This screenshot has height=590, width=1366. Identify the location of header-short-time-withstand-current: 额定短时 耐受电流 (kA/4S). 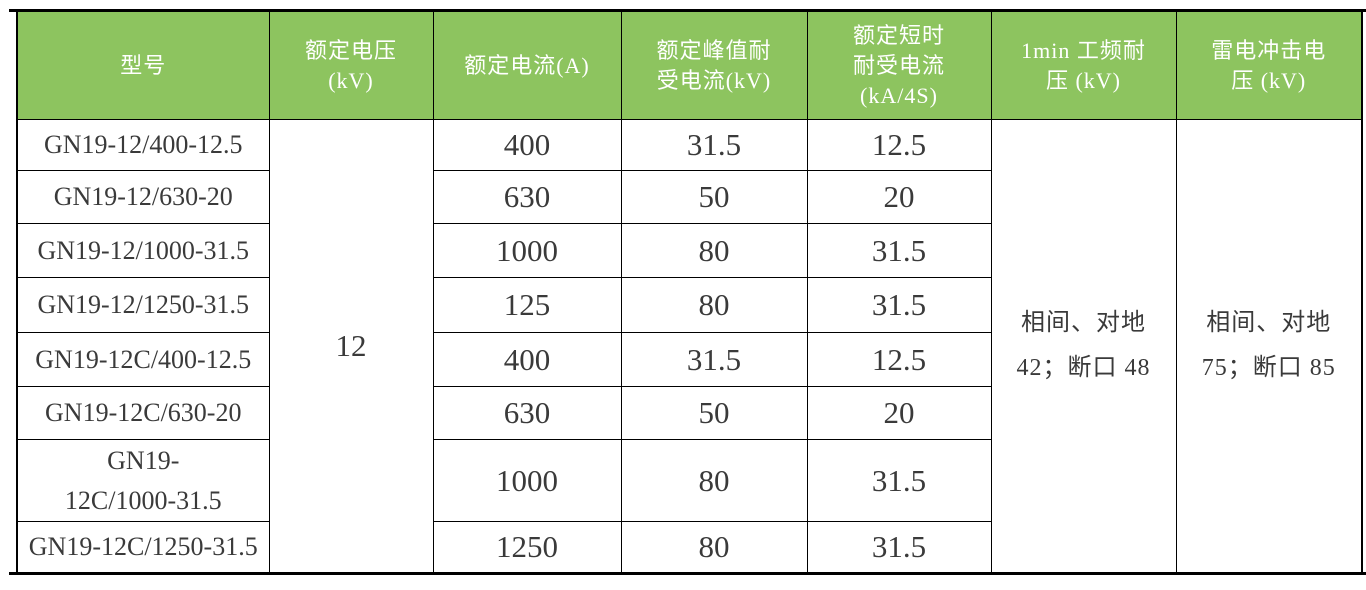
(899, 65).